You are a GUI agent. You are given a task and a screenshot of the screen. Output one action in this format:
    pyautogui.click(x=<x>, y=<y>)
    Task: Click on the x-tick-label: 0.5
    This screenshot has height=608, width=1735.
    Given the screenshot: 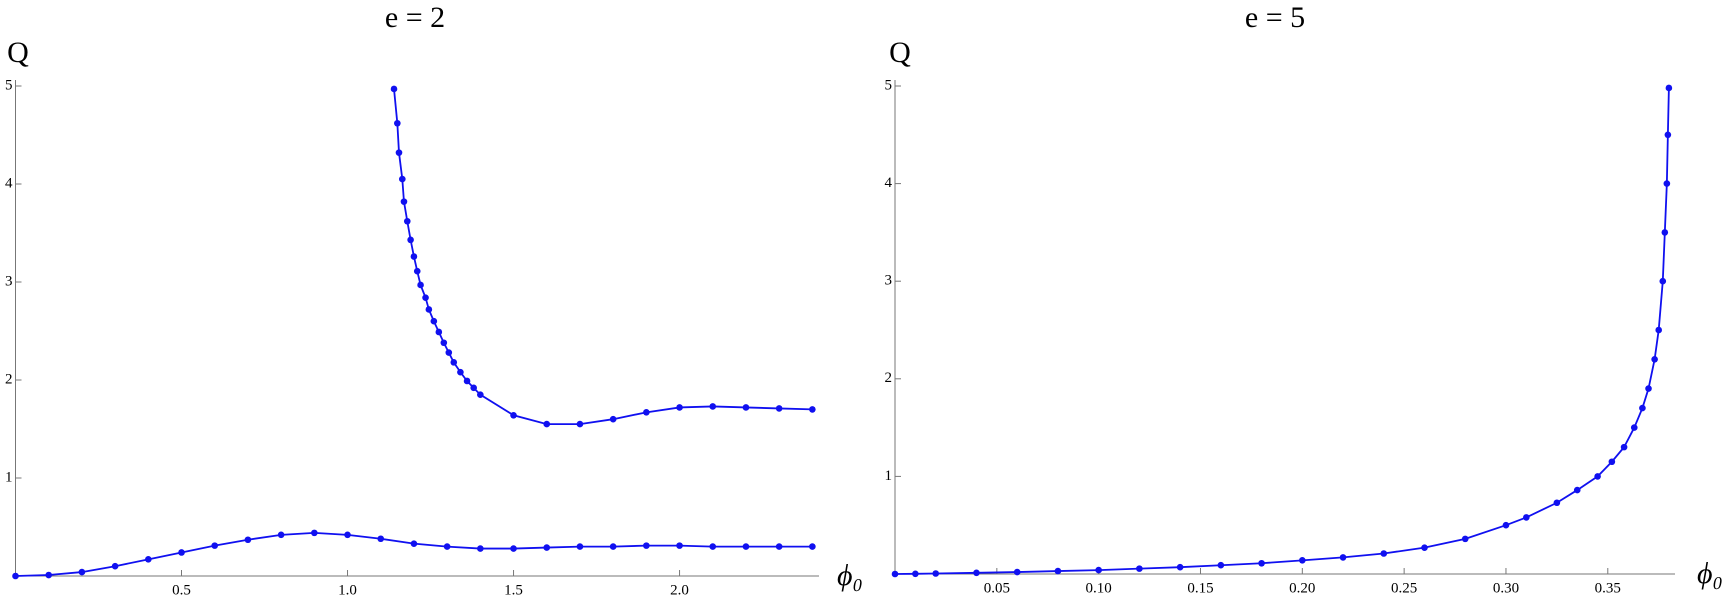 What is the action you would take?
    pyautogui.click(x=181, y=590)
    